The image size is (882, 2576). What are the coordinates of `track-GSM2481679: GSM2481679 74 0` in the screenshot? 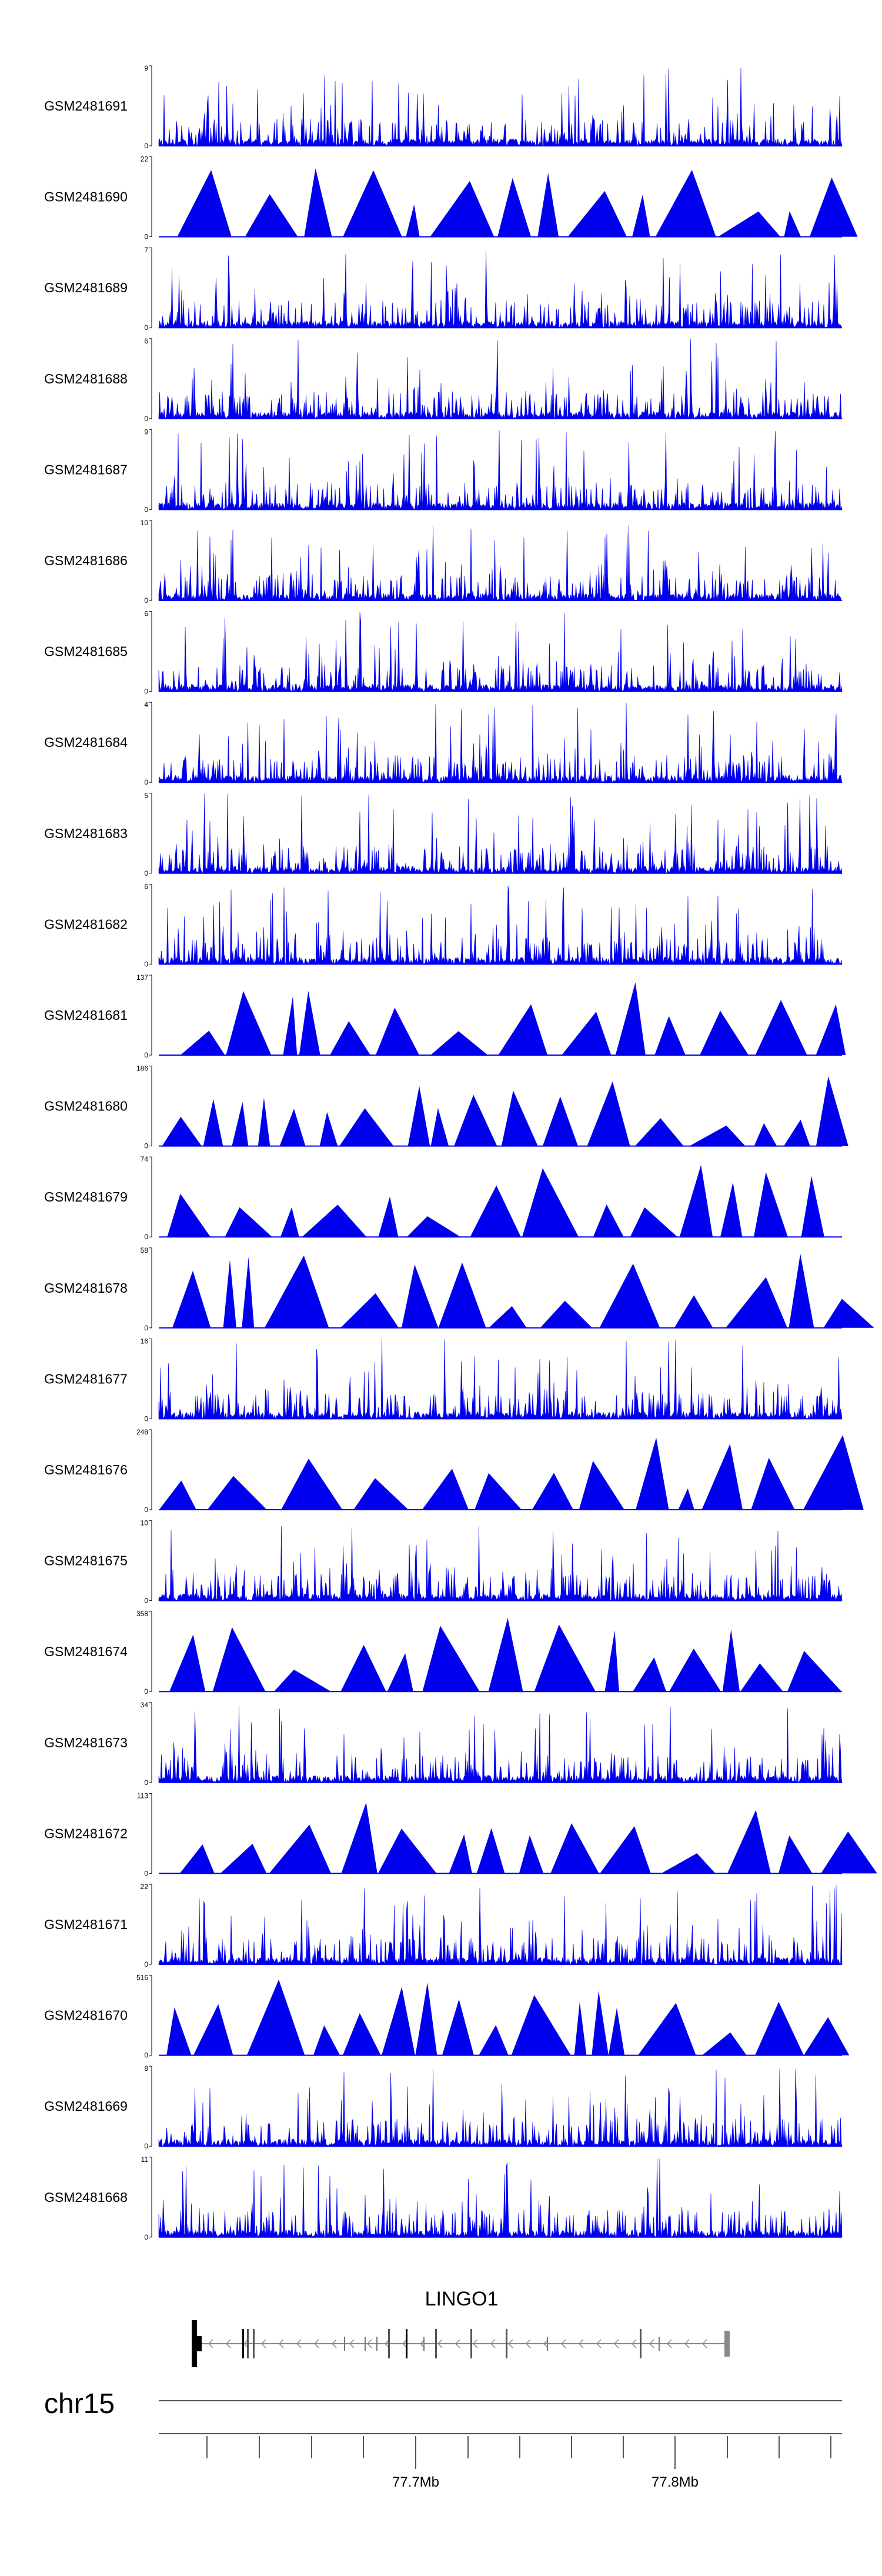 It's located at (443, 1198).